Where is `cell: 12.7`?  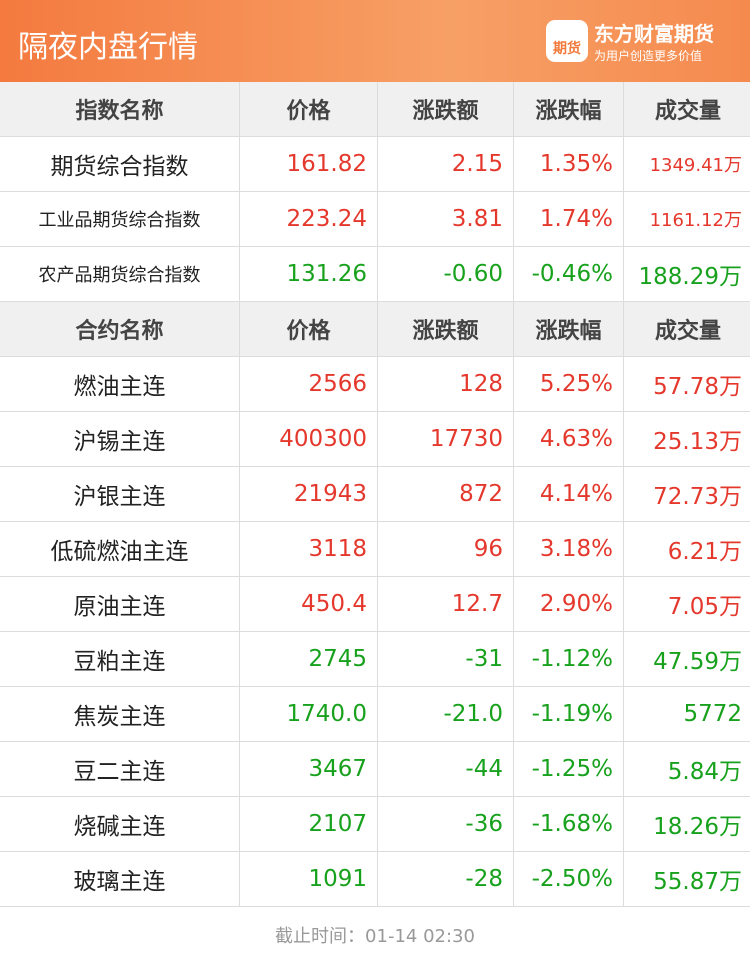
cell: 12.7 is located at coordinates (446, 604).